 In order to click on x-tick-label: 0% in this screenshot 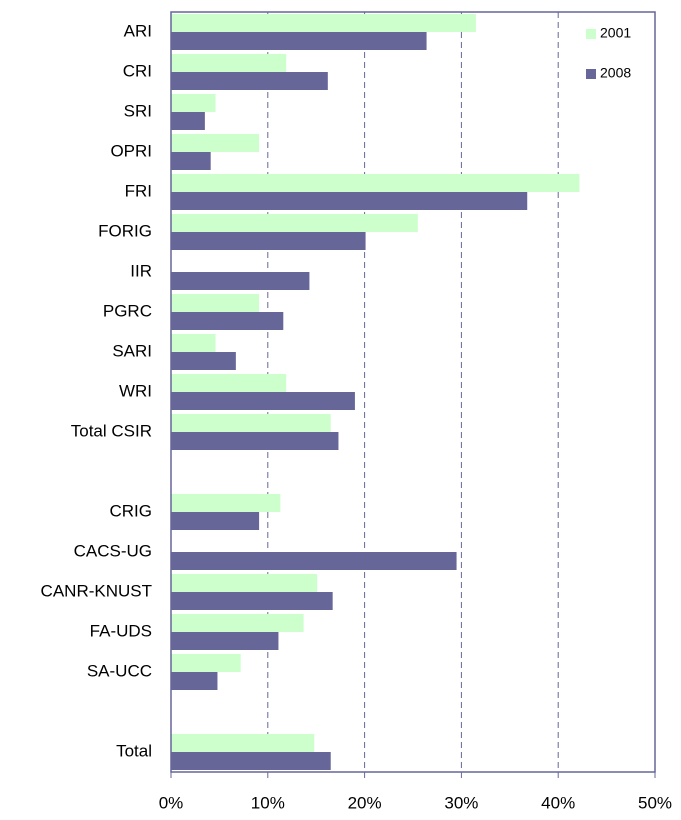, I will do `click(171, 802)`.